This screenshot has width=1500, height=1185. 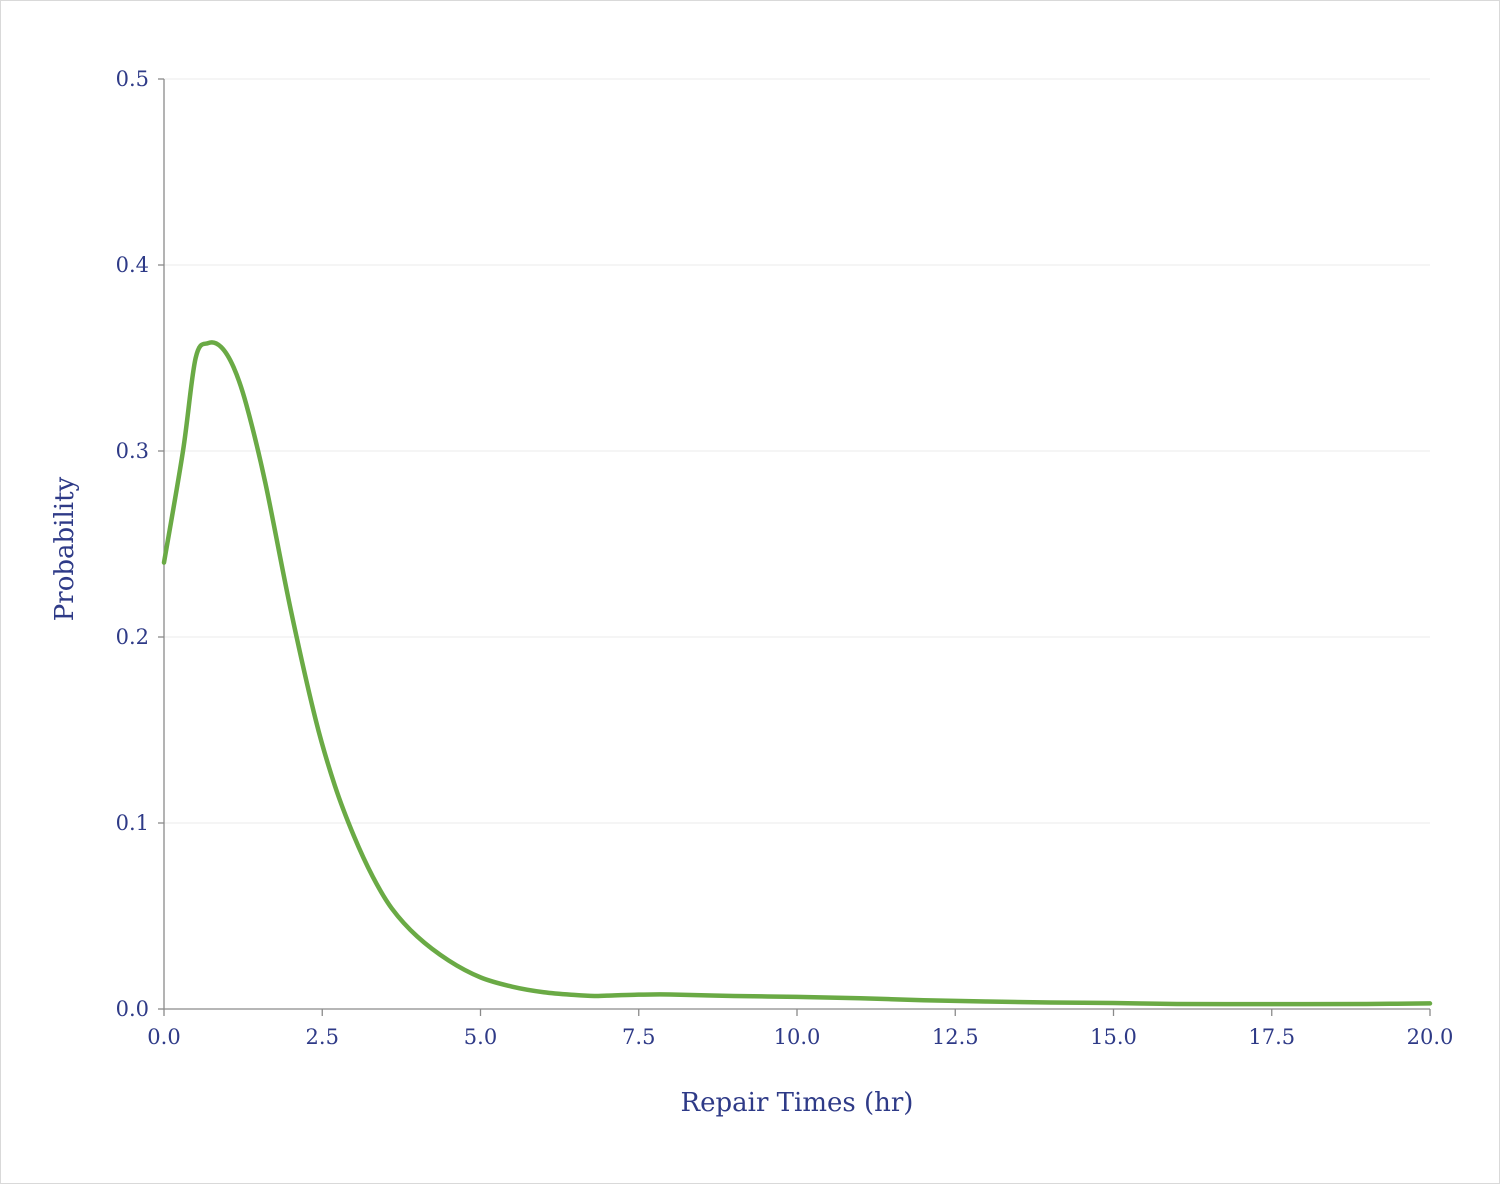 I want to click on y-tick-label: 0.0, so click(x=132, y=1009).